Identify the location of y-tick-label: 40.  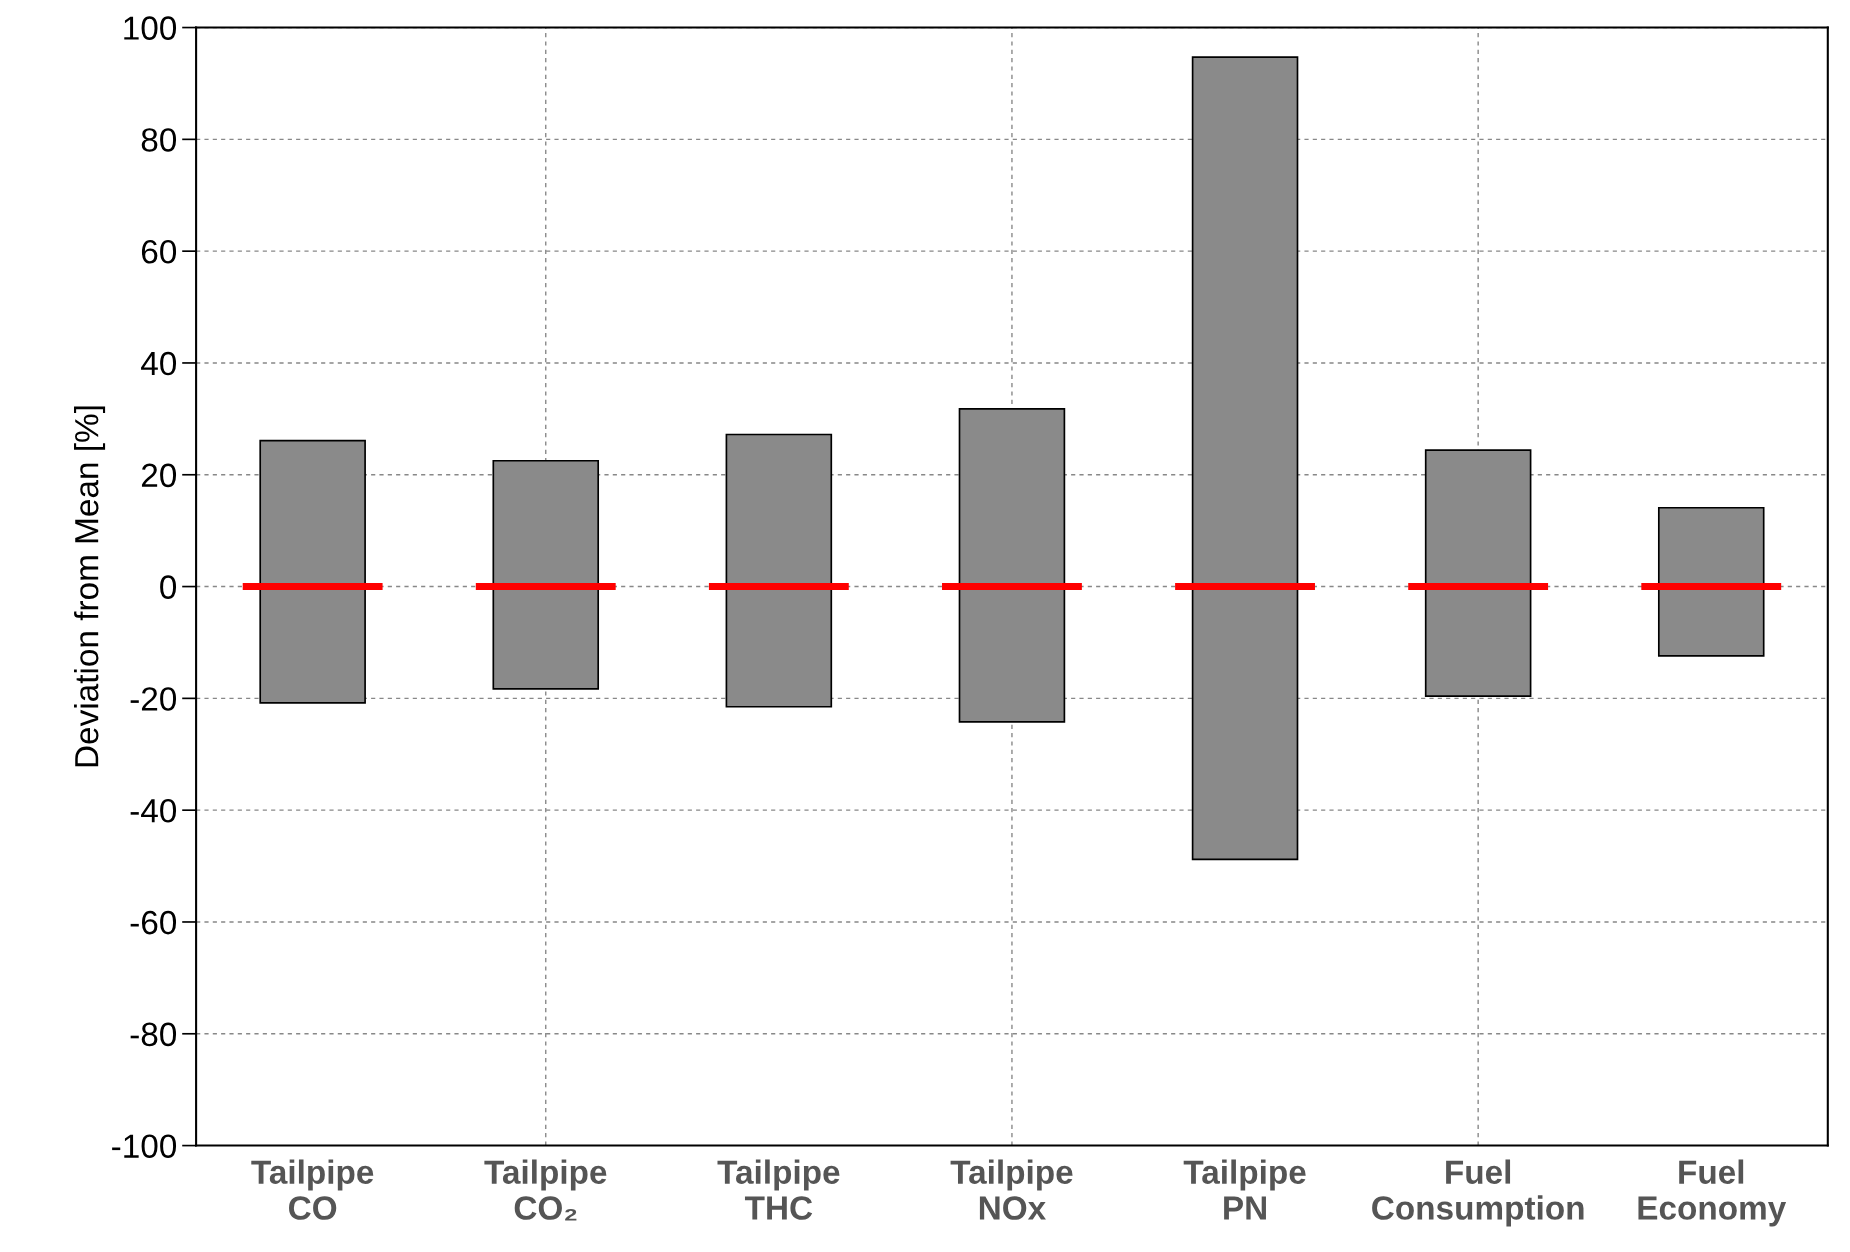
(159, 363).